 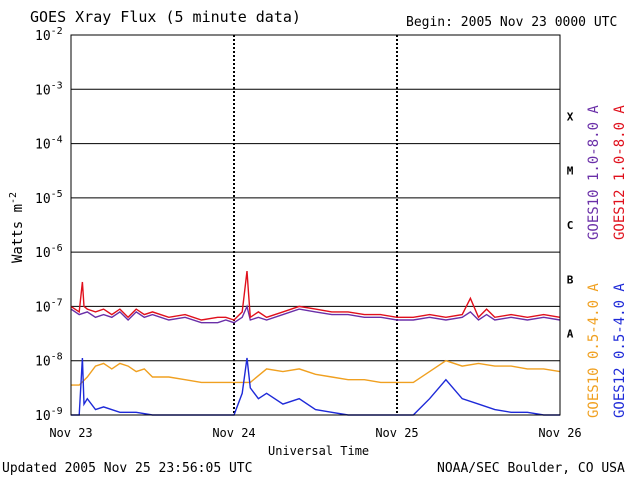 What do you see at coordinates (570, 334) in the screenshot?
I see `flare-class-label: A` at bounding box center [570, 334].